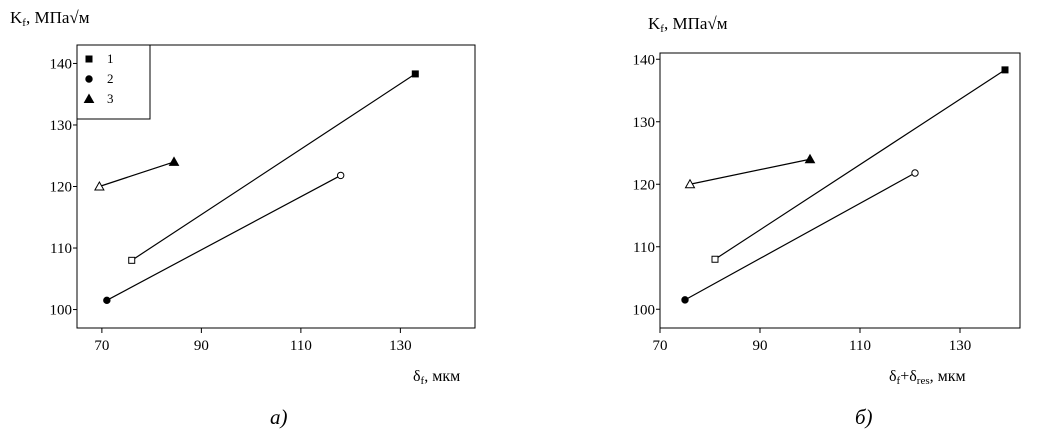  What do you see at coordinates (800, 236) in the screenshot?
I see `chart-b-series-2-line` at bounding box center [800, 236].